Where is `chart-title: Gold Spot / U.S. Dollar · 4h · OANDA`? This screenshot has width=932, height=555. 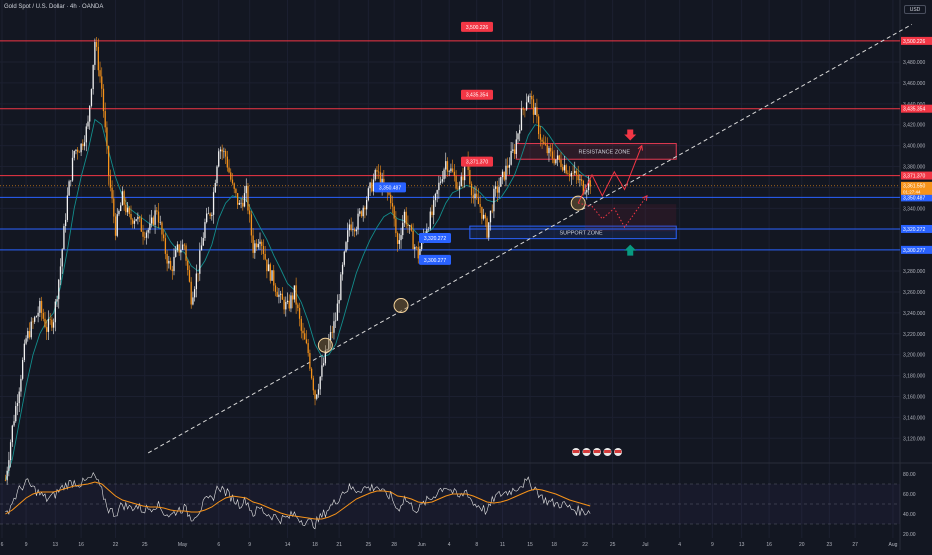 chart-title: Gold Spot / U.S. Dollar · 4h · OANDA is located at coordinates (54, 7).